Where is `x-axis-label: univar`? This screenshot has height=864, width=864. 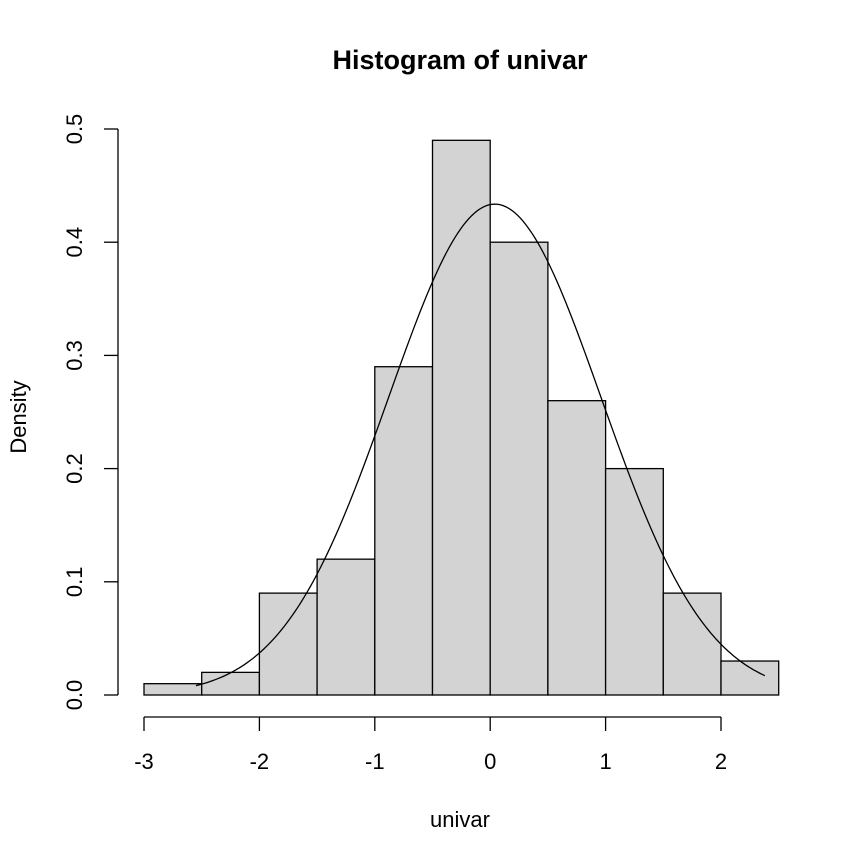
x-axis-label: univar is located at coordinates (460, 819).